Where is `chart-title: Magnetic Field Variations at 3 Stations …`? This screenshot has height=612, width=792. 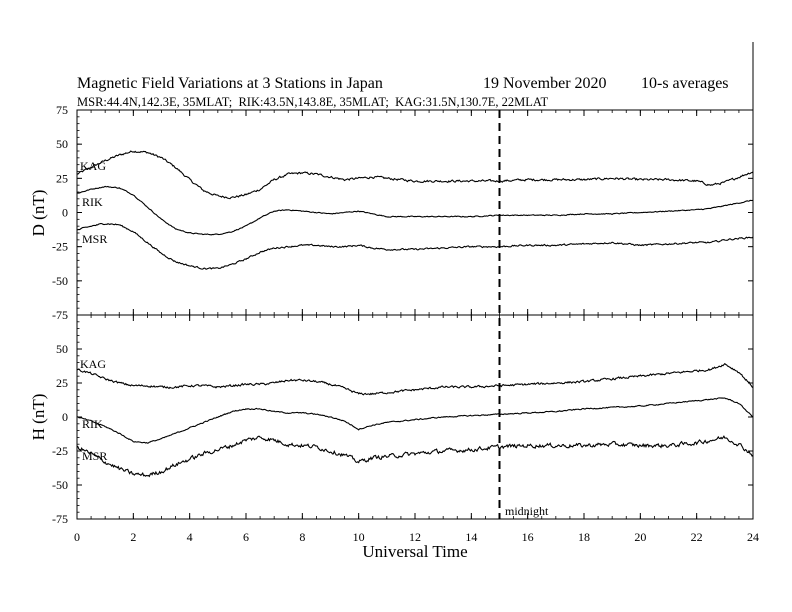 chart-title: Magnetic Field Variations at 3 Stations … is located at coordinates (230, 83).